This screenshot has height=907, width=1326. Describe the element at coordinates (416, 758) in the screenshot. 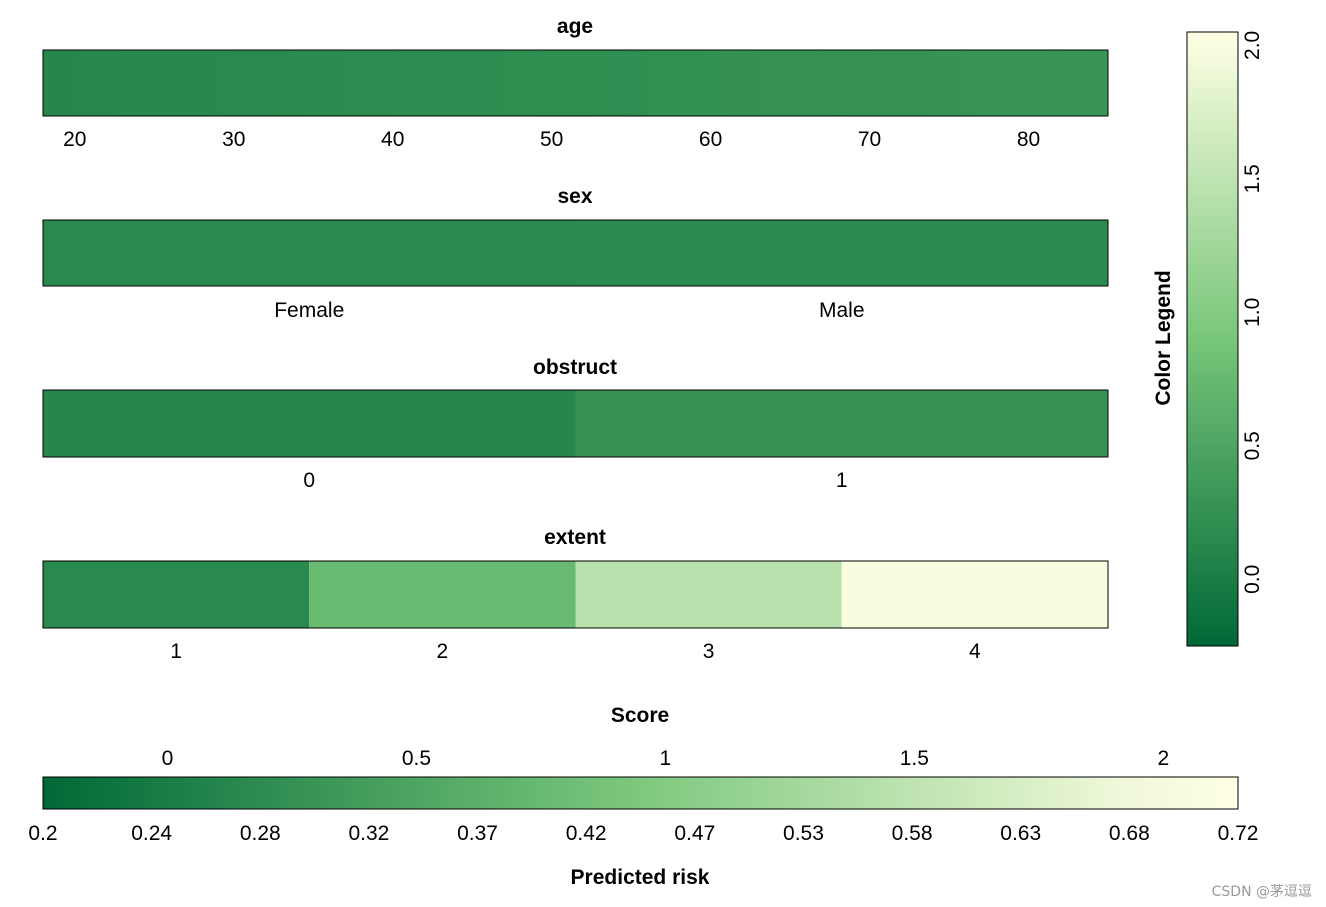

I see `score-tick-0.5: 0.5` at that location.